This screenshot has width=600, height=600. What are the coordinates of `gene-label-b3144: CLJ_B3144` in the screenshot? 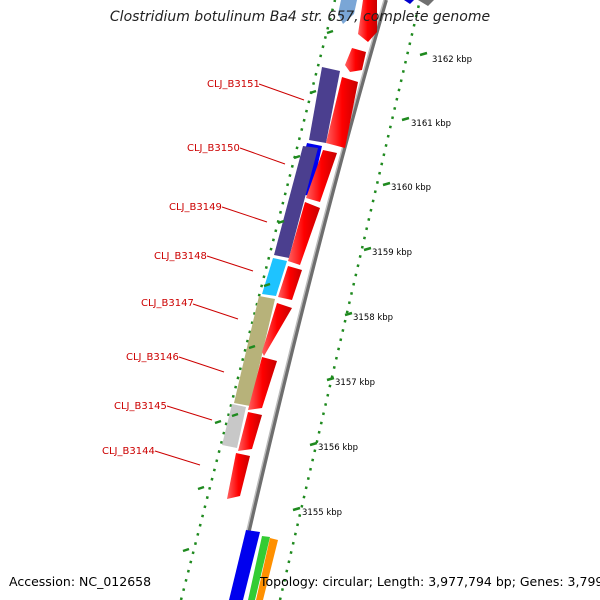 It's located at (128, 451).